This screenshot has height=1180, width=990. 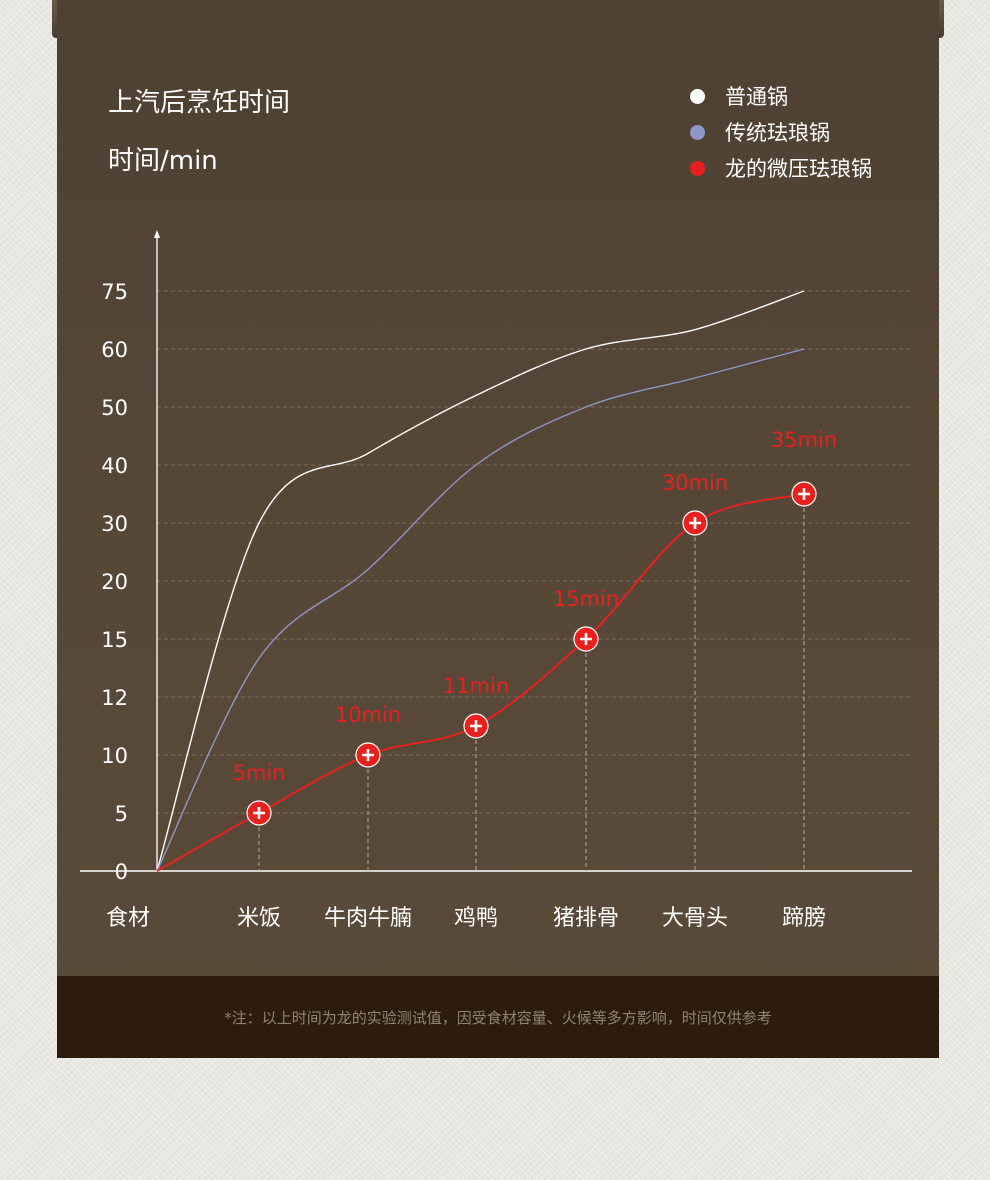 I want to click on x-tick-label: 米饭, so click(x=259, y=918).